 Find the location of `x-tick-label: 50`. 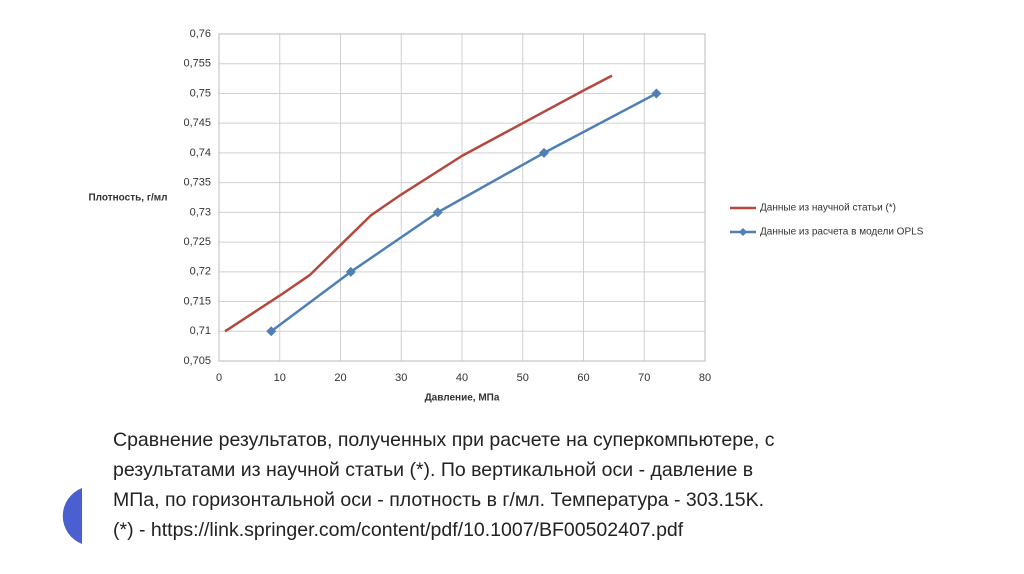

x-tick-label: 50 is located at coordinates (523, 378).